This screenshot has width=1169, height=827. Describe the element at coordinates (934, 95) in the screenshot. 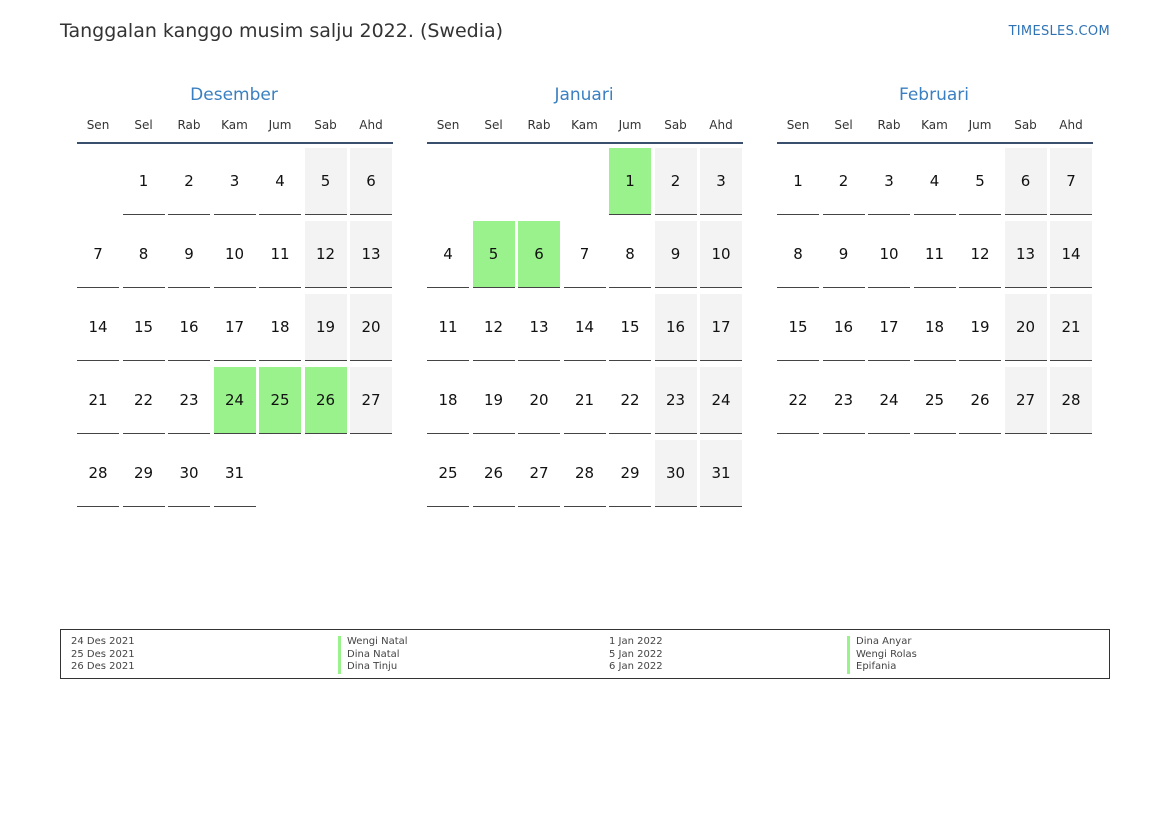

I see `month-name: Februari` at that location.